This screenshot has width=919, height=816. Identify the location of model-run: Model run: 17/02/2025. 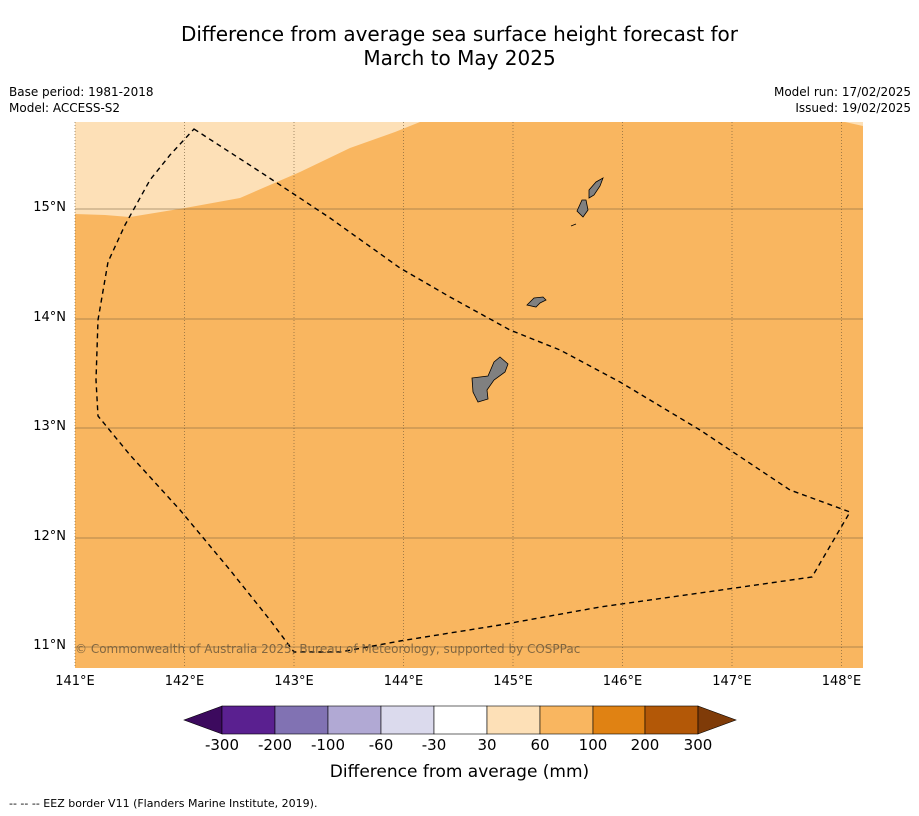
(842, 92).